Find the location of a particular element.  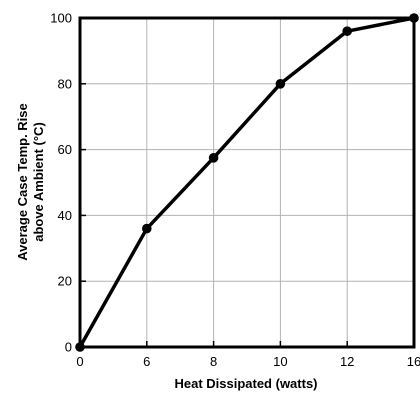

y-axis-label-line-1: Average Case Temp. Rise is located at coordinates (22, 182).